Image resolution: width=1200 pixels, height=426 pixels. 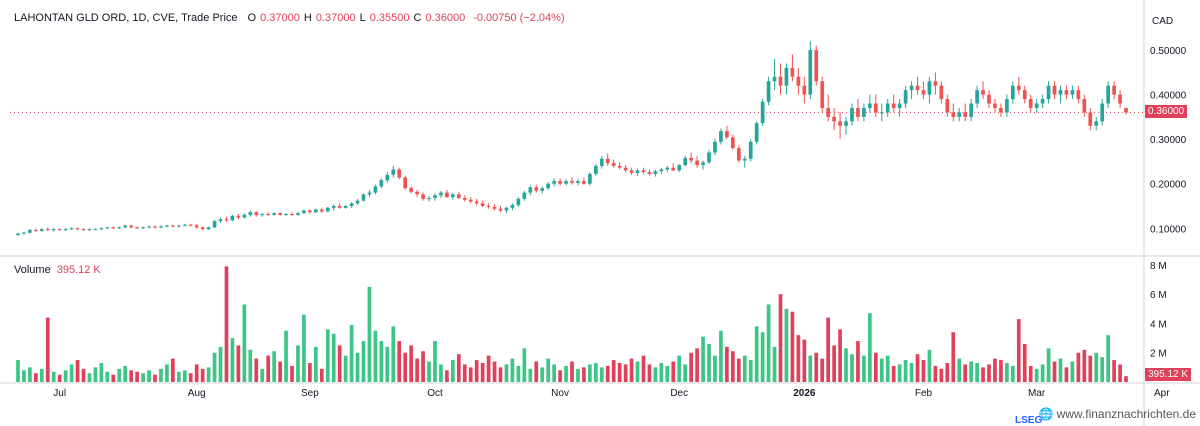 What do you see at coordinates (1162, 21) in the screenshot?
I see `currency-label: CAD` at bounding box center [1162, 21].